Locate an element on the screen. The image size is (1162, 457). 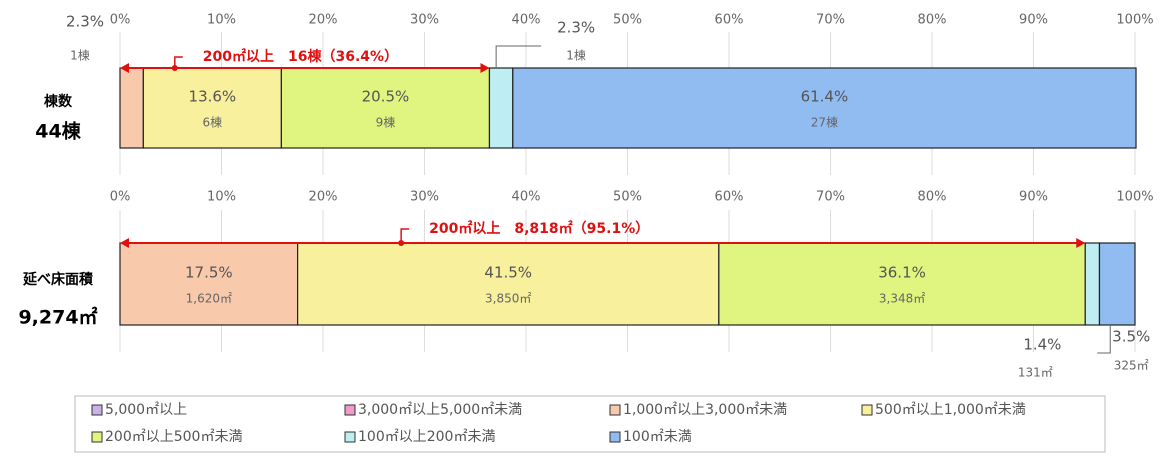
value-label: 1.4% is located at coordinates (1042, 345).